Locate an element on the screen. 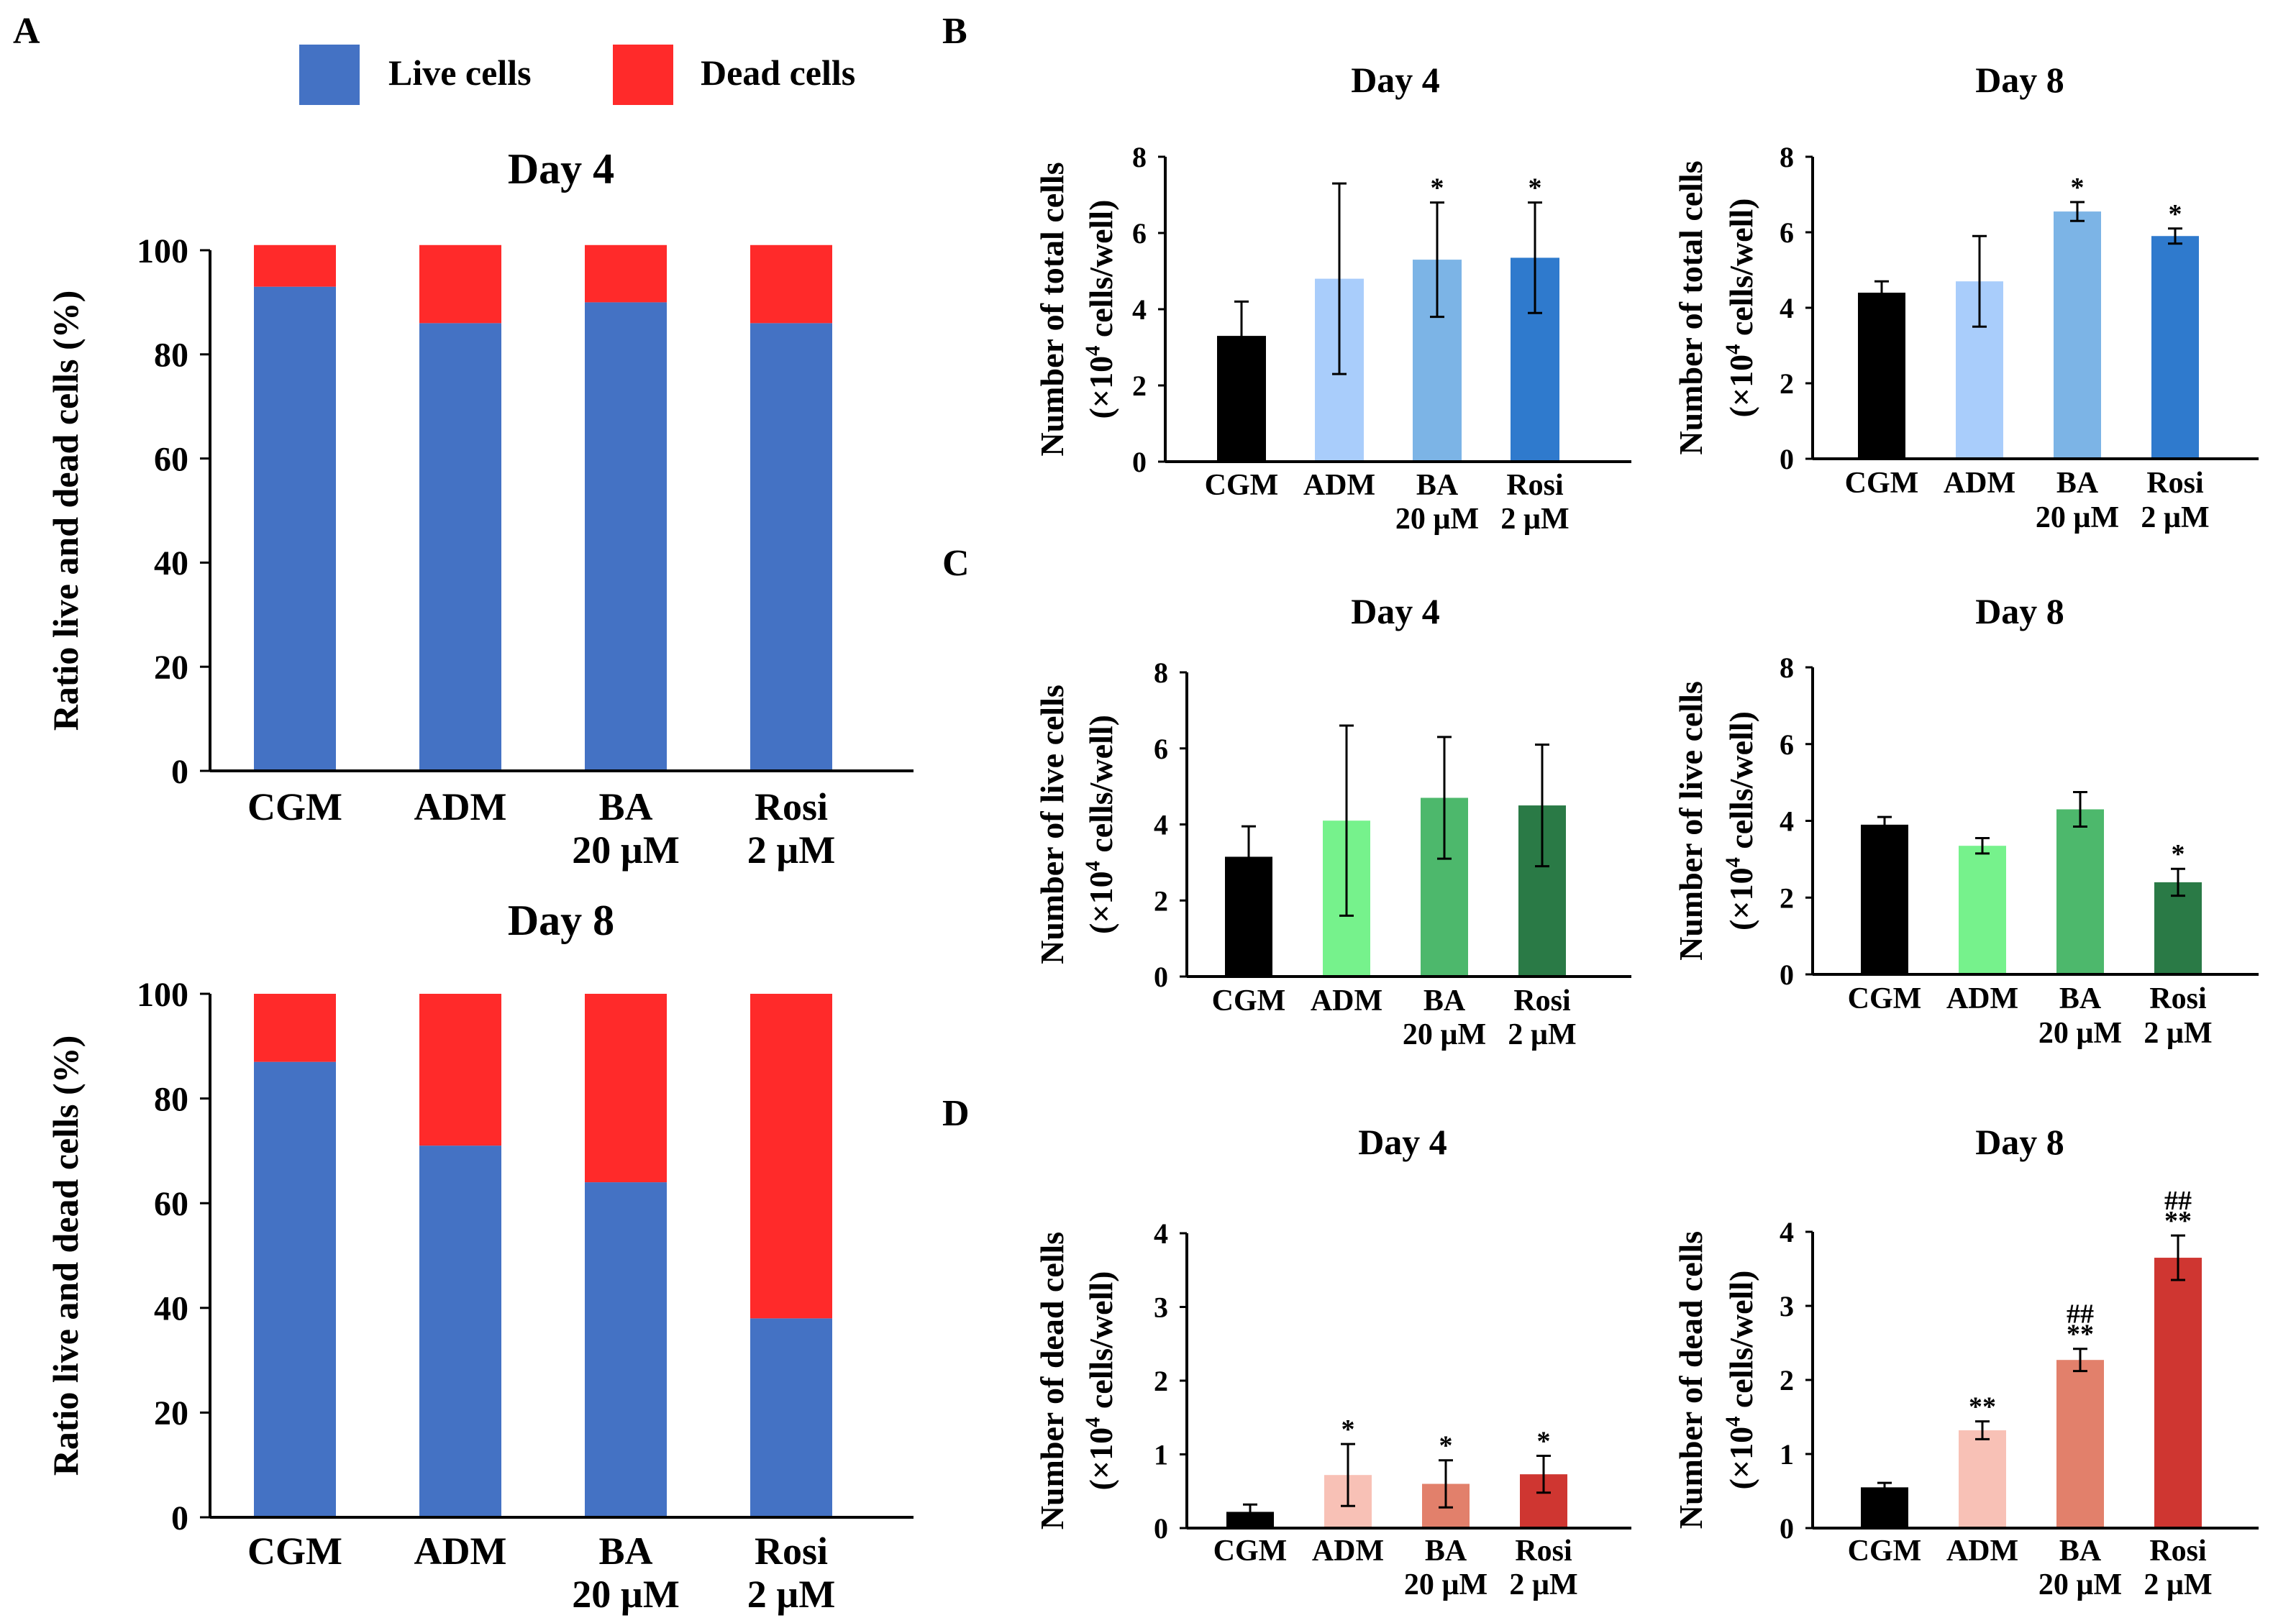 The image size is (2296, 1623). panel-label-d: D is located at coordinates (956, 1113).